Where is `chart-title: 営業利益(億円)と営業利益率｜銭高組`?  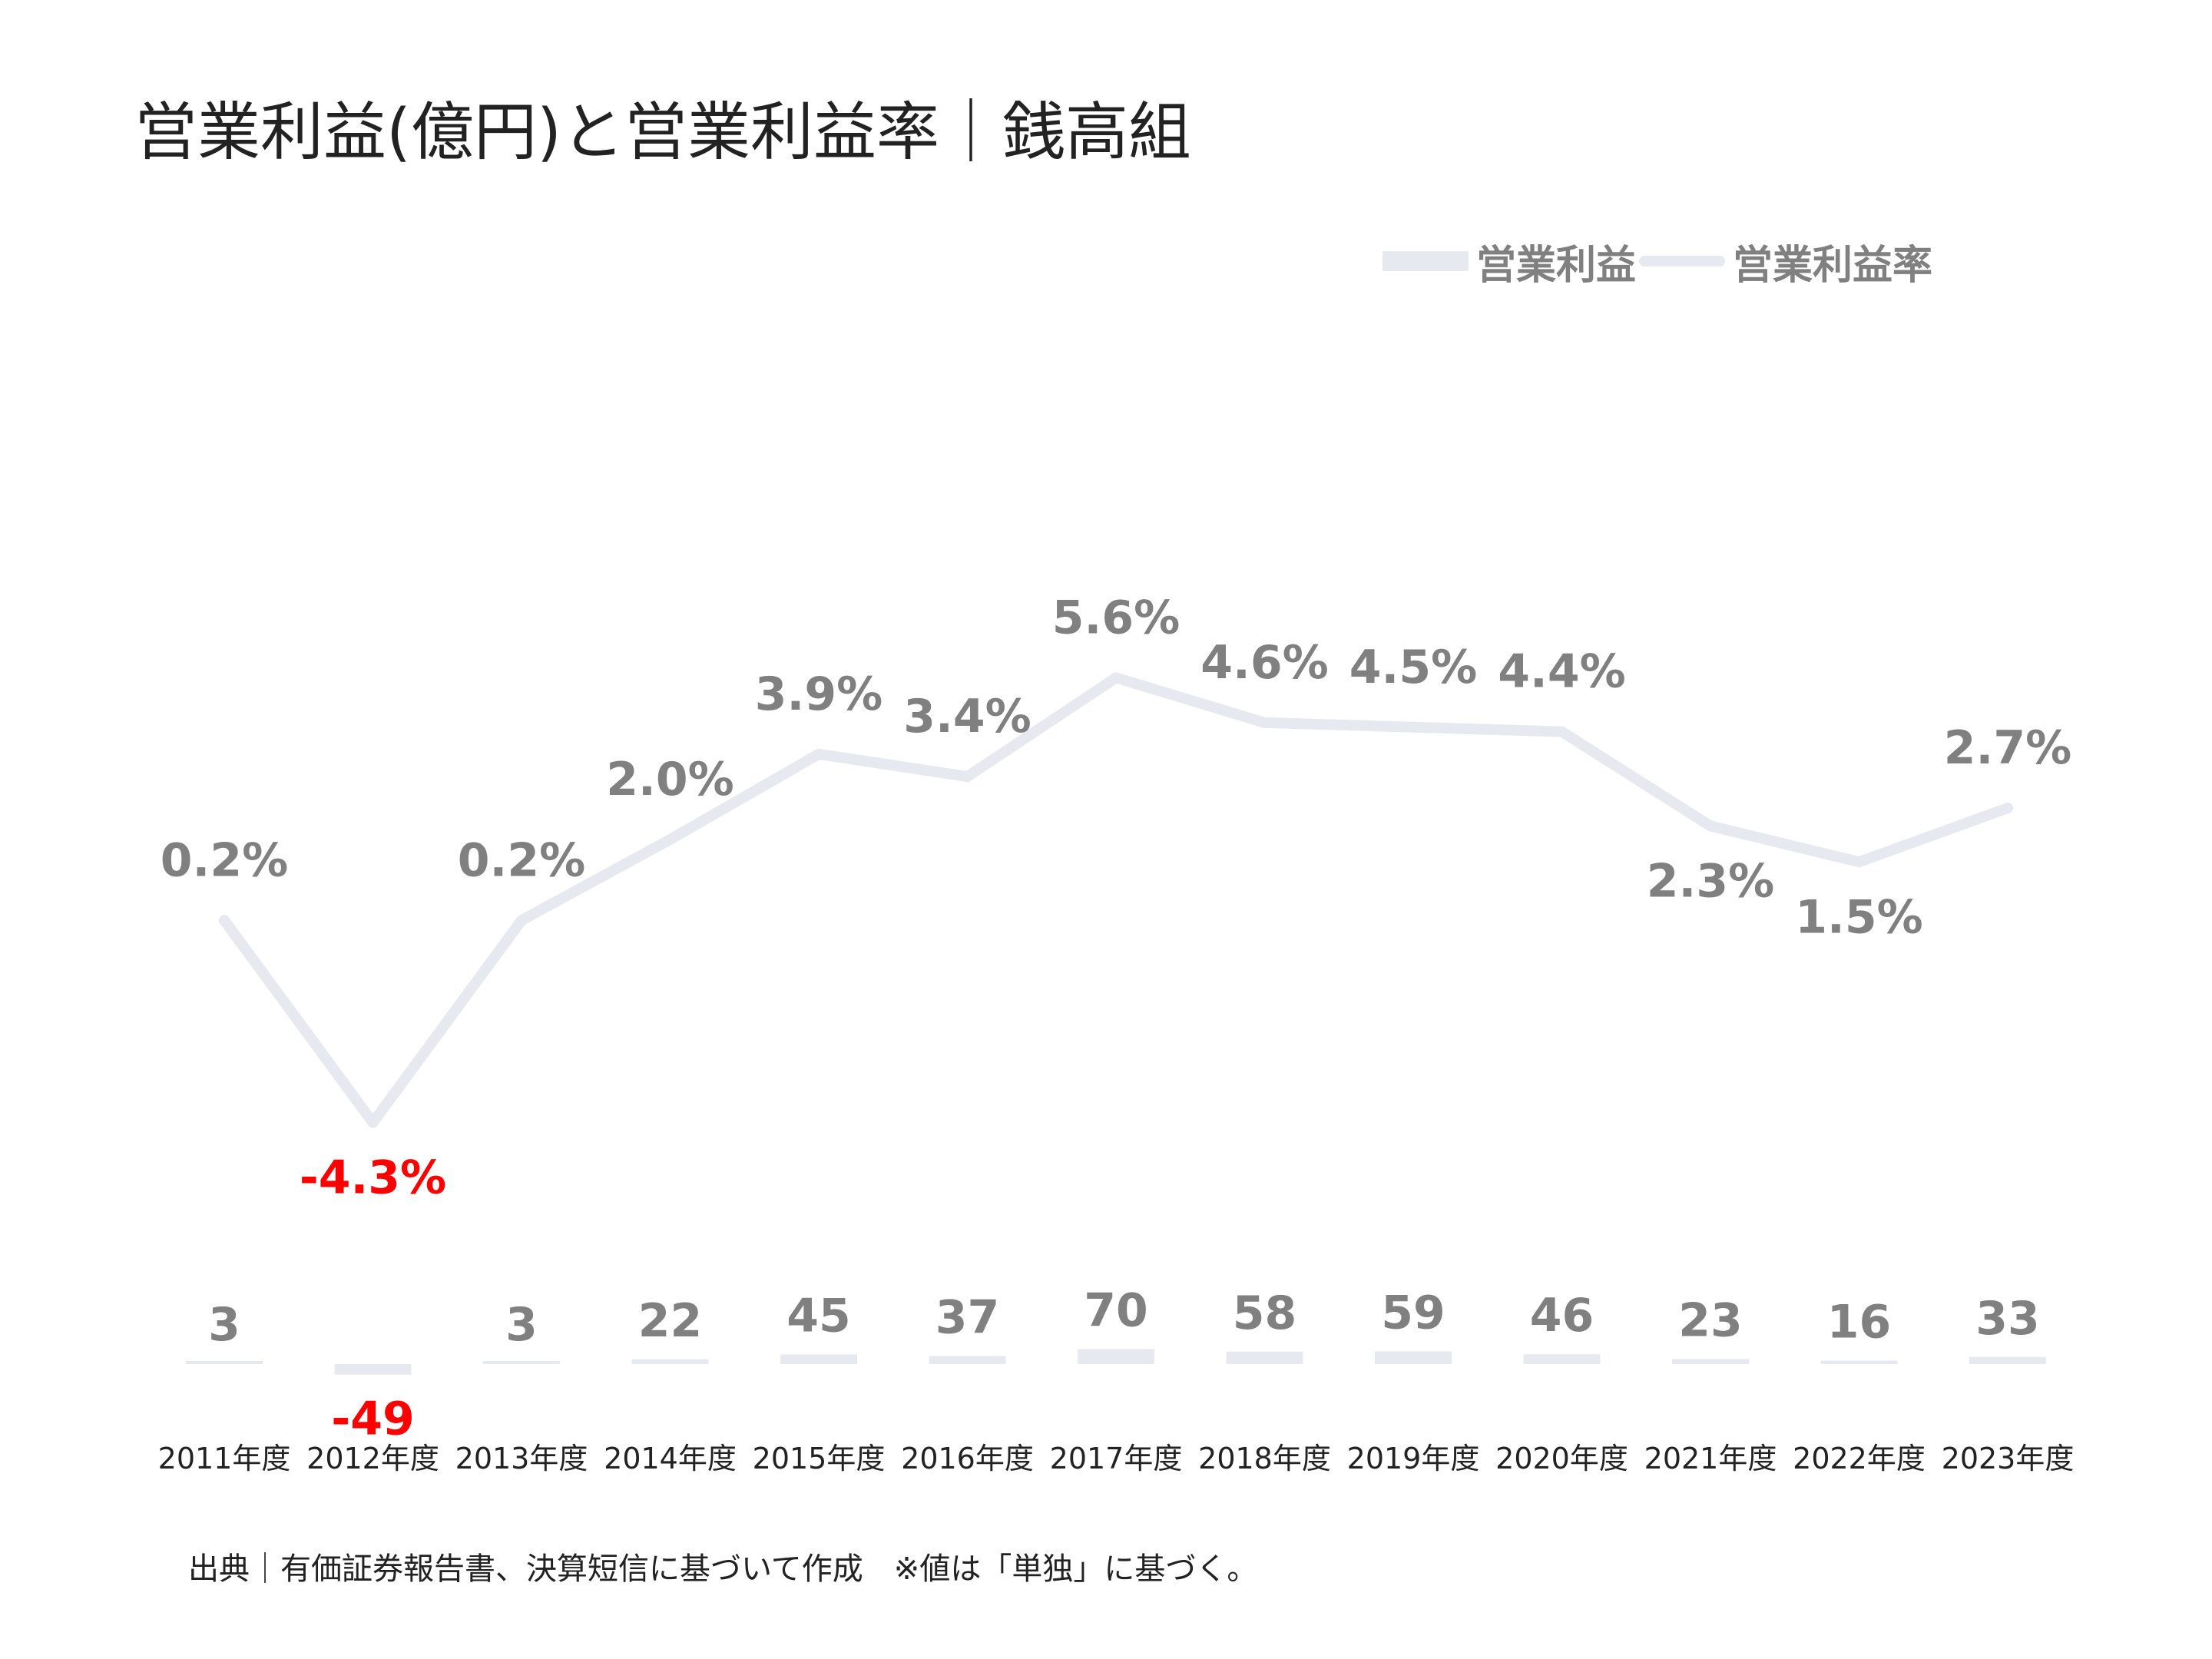
chart-title: 営業利益(億円)と営業利益率｜銭高組 is located at coordinates (662, 132).